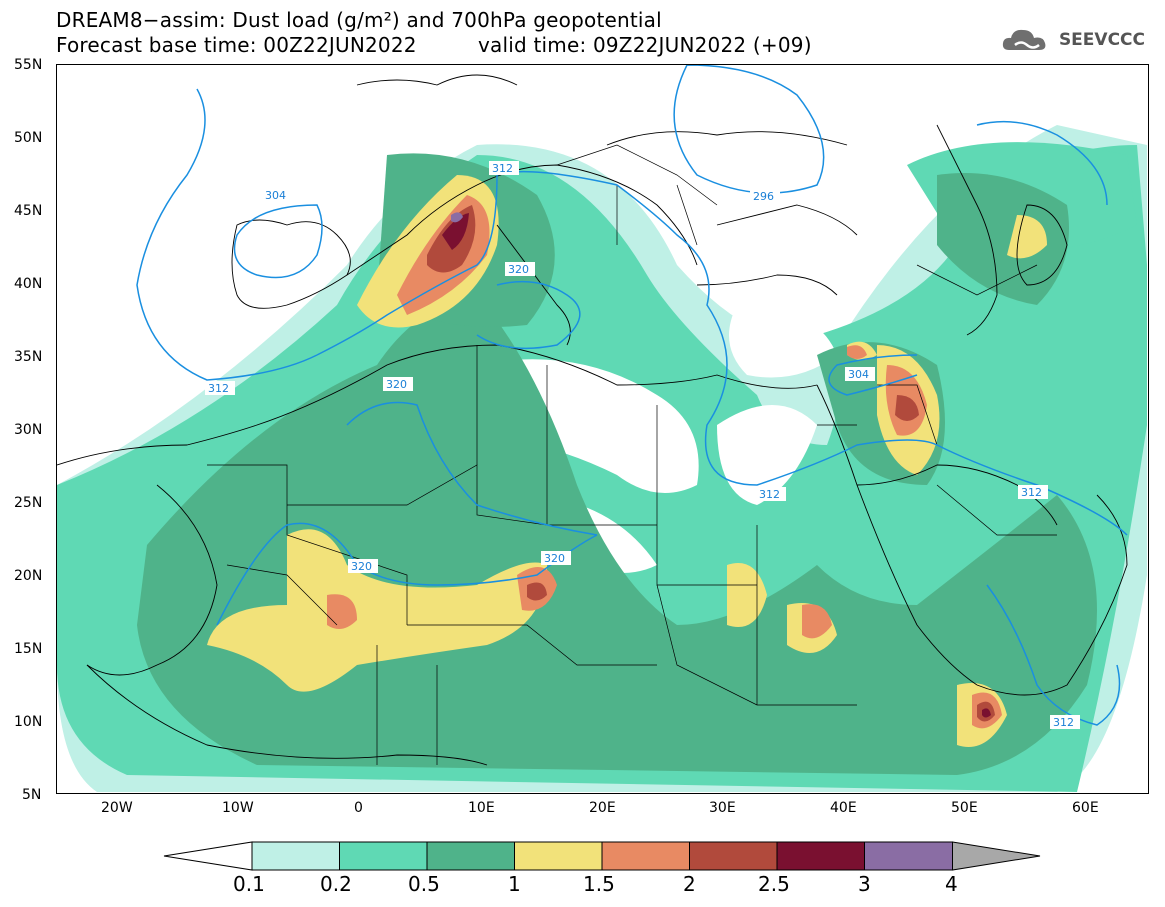 The width and height of the screenshot is (1165, 907). What do you see at coordinates (602, 808) in the screenshot?
I see `lon-label: 20E` at bounding box center [602, 808].